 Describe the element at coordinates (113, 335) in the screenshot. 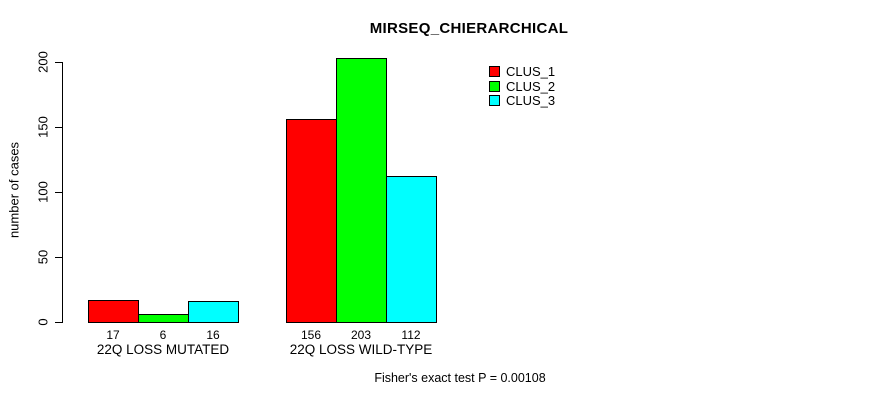

I see `bar-value-label: 17` at that location.